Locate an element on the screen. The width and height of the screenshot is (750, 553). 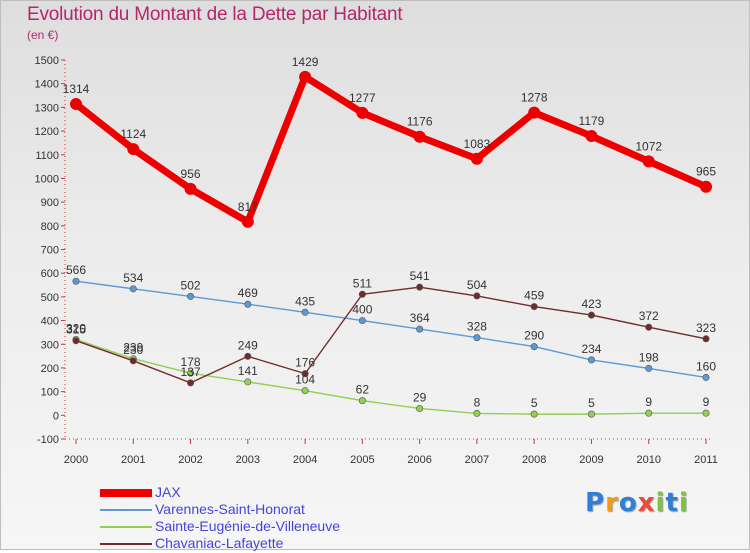
y-tick-label: 500 is located at coordinates (50, 298).